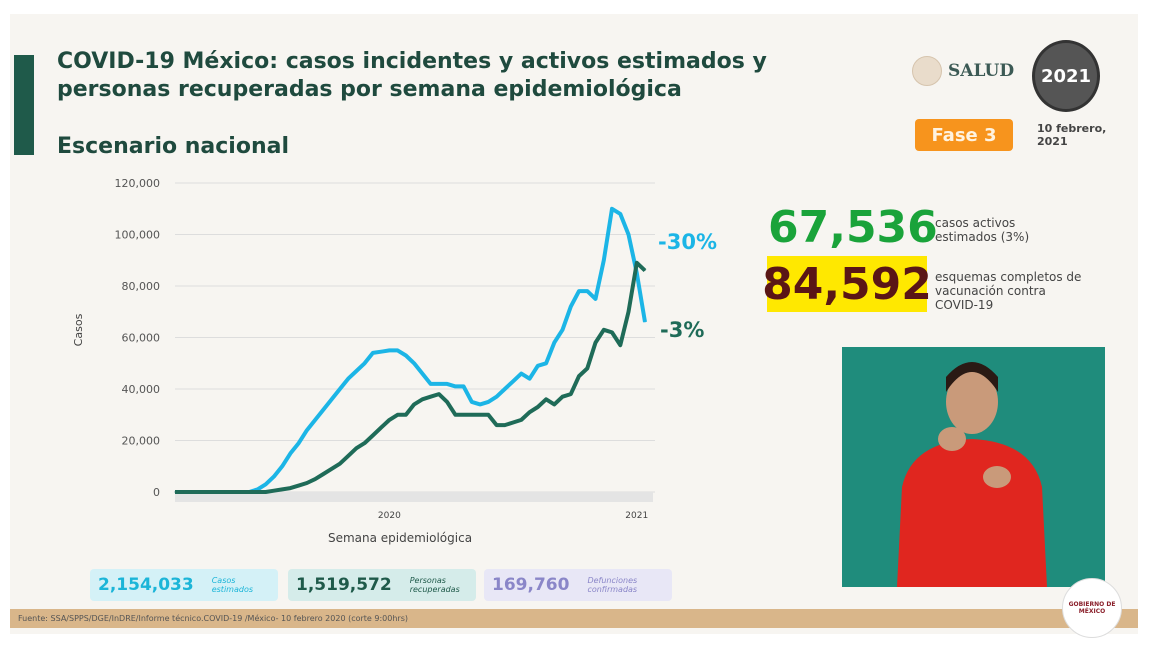  I want to click on stat-box: 1,519,572 Personas recuperadas, so click(382, 585).